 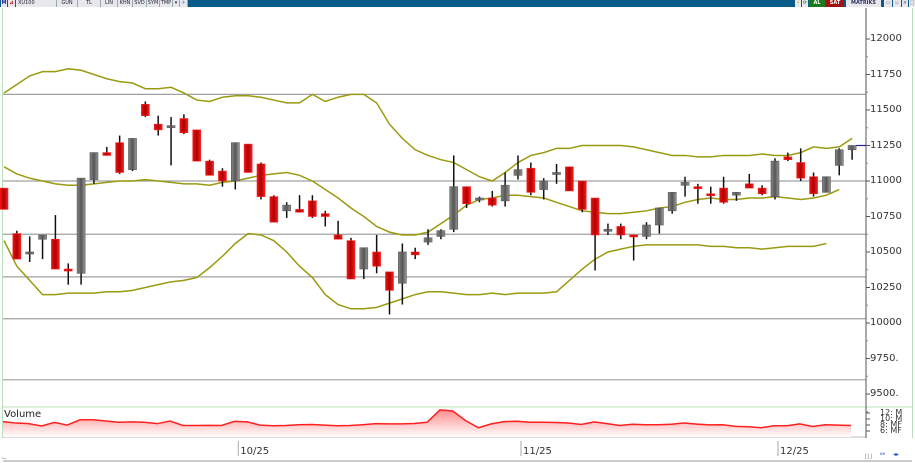 I want to click on price-tick-label: 9750., so click(x=884, y=358).